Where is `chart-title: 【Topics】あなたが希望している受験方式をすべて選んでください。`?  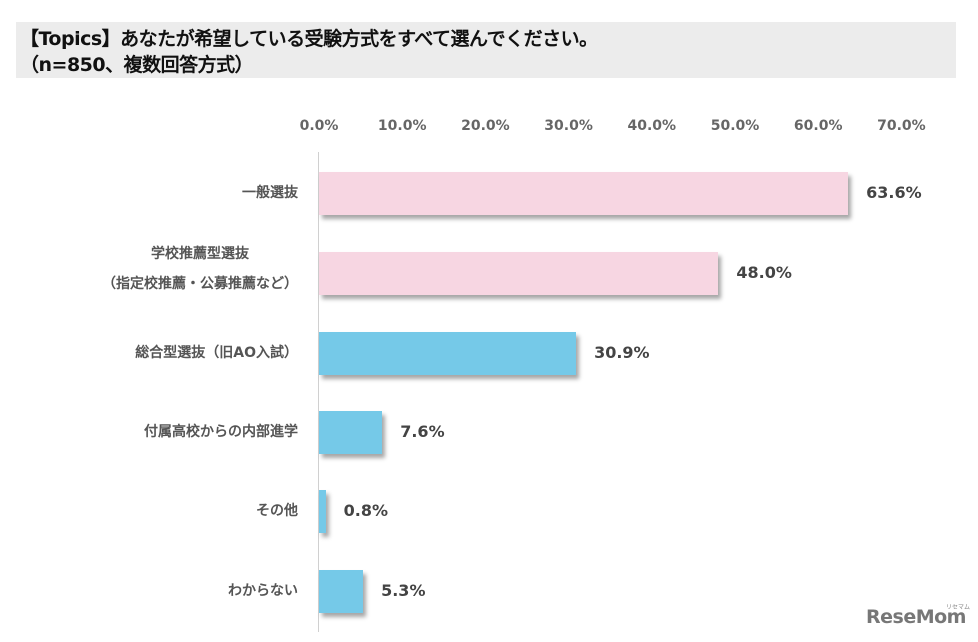 chart-title: 【Topics】あなたが希望している受験方式をすべて選んでください。 is located at coordinates (309, 39).